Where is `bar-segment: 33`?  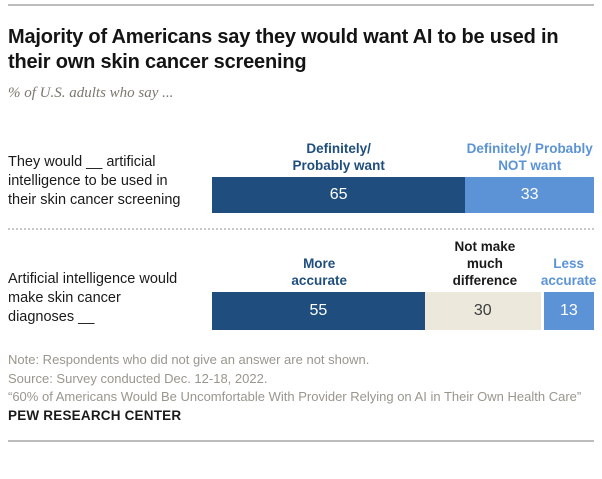 bar-segment: 33 is located at coordinates (529, 195).